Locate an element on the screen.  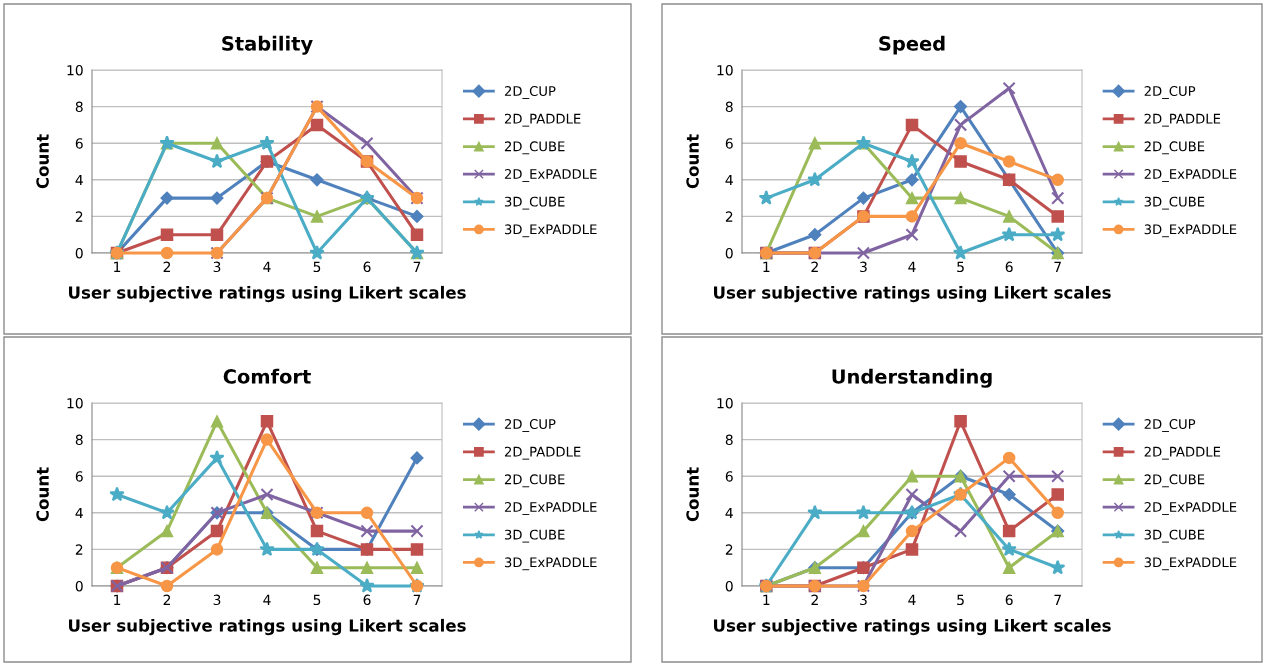
chart-title: Speed is located at coordinates (912, 45).